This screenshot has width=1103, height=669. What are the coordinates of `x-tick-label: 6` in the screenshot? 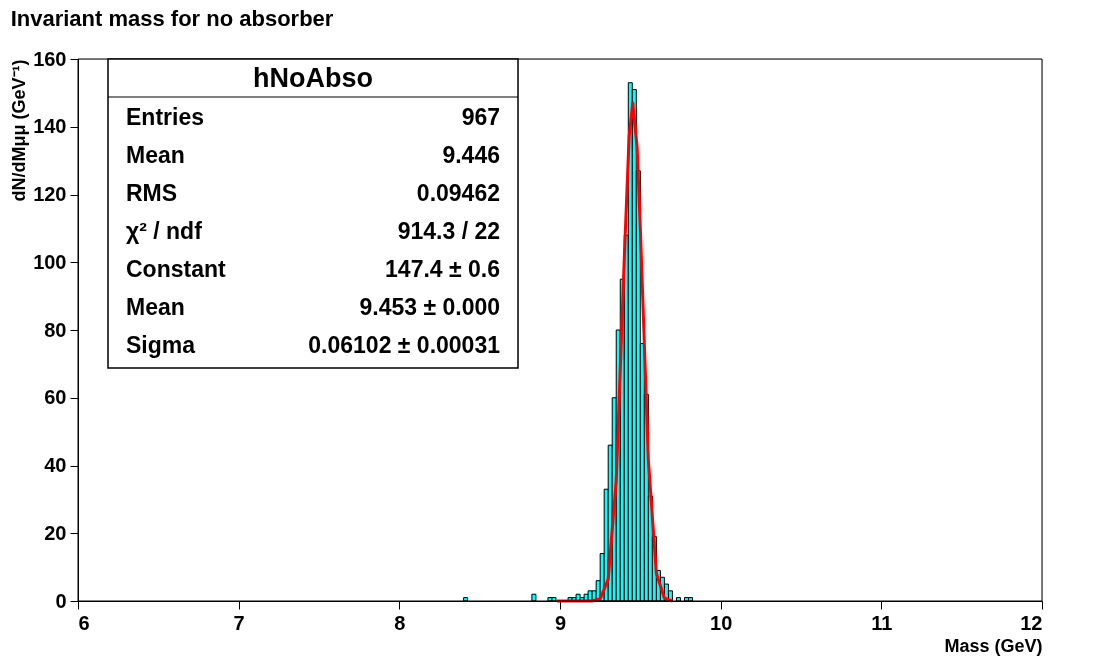 It's located at (84, 622).